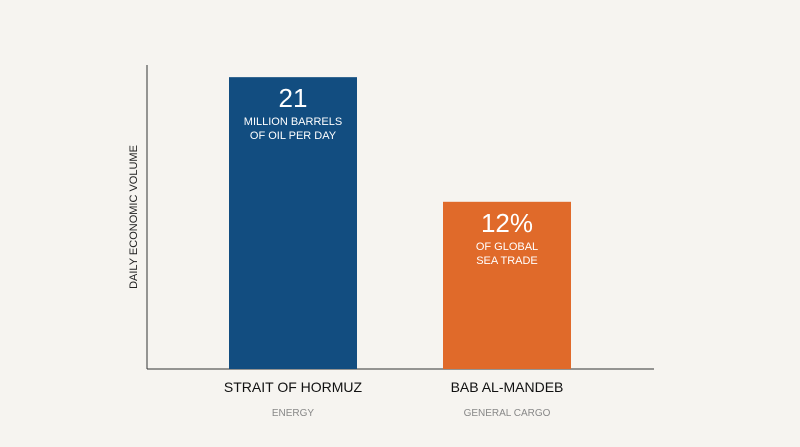 The width and height of the screenshot is (800, 447). I want to click on bar-desc-line1-1: OF GLOBAL, so click(507, 247).